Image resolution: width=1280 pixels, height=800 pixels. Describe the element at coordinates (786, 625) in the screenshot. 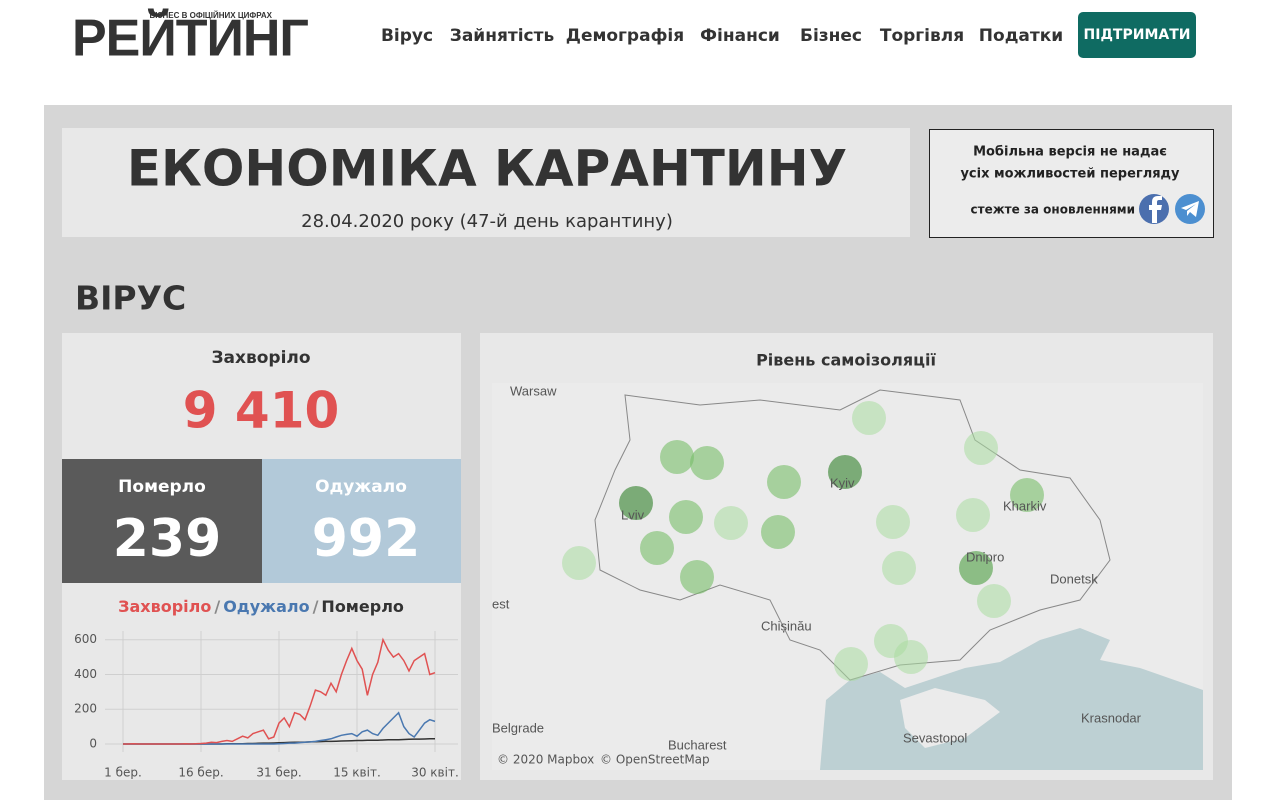

I see `place-label: Chișinău` at that location.